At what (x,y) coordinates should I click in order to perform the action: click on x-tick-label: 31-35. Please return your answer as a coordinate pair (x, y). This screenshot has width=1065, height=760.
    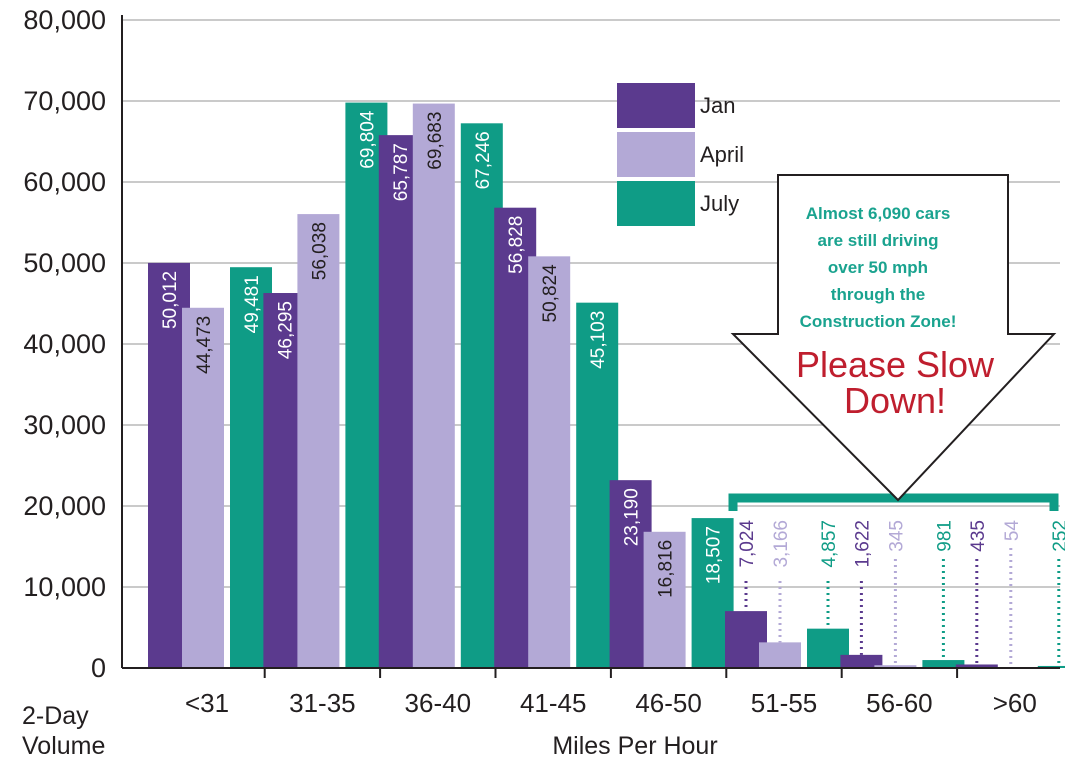
    Looking at the image, I should click on (322, 703).